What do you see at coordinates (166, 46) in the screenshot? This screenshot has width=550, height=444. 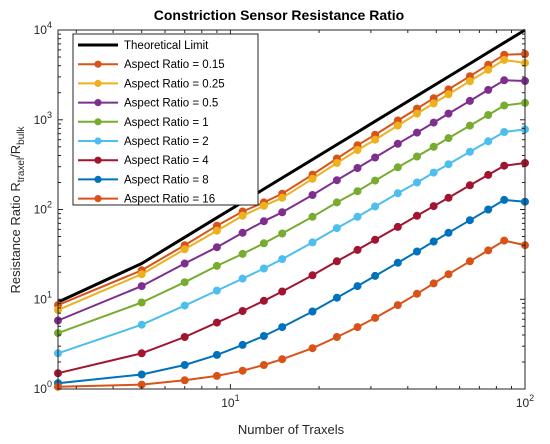 I see `legend-label: Theoretical Limit` at bounding box center [166, 46].